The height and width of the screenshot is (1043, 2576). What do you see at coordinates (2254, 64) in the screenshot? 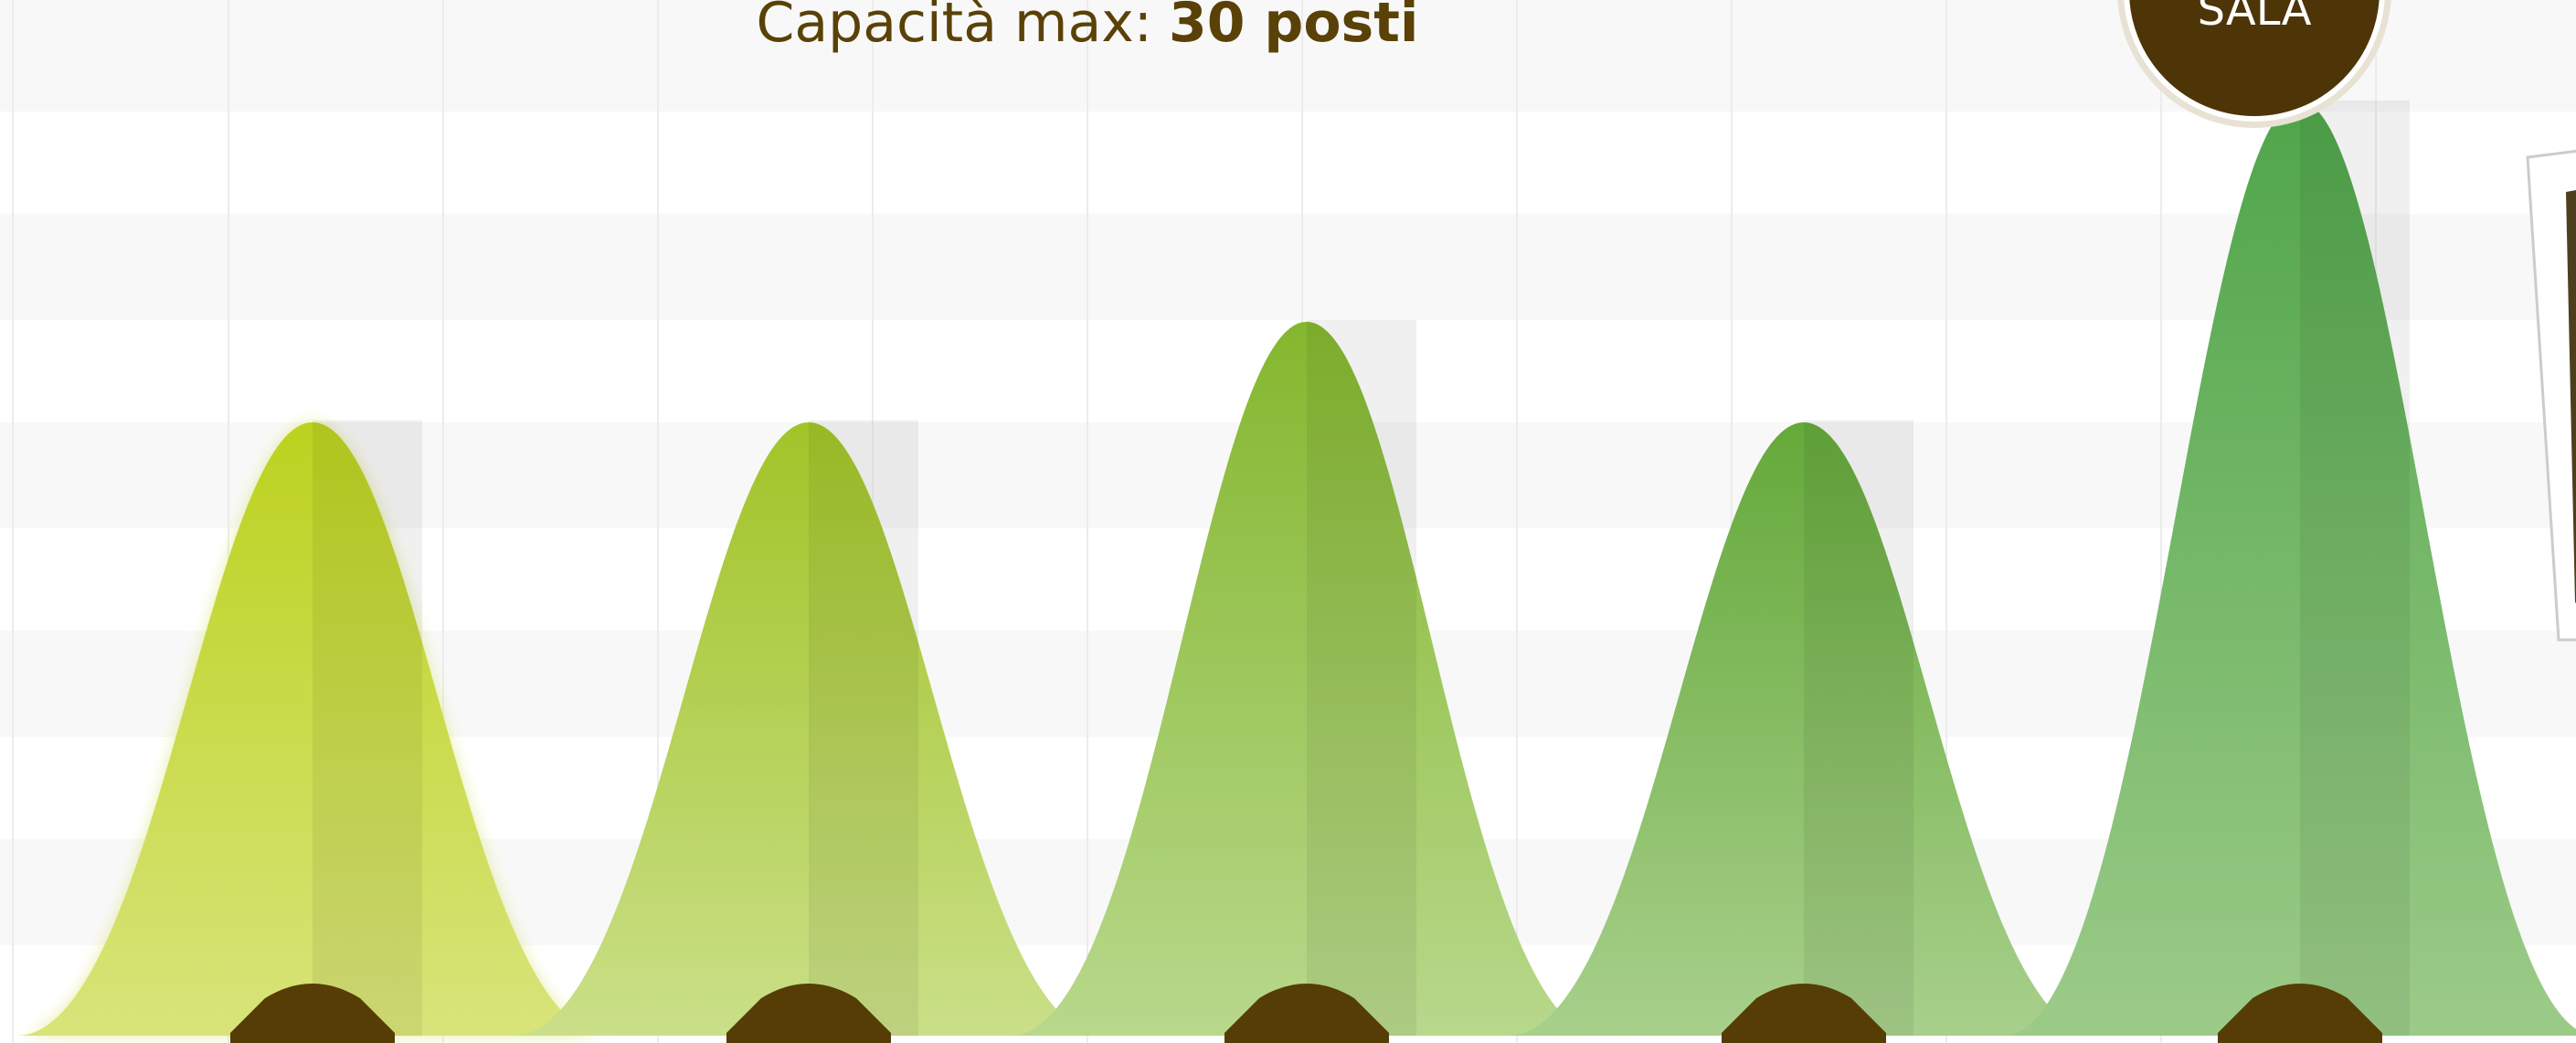
I see `badge: SALA` at bounding box center [2254, 64].